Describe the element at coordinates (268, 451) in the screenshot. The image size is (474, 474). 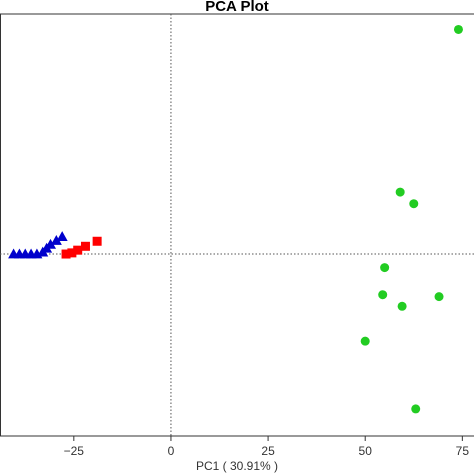
I see `x-tick-label-3: 25` at that location.